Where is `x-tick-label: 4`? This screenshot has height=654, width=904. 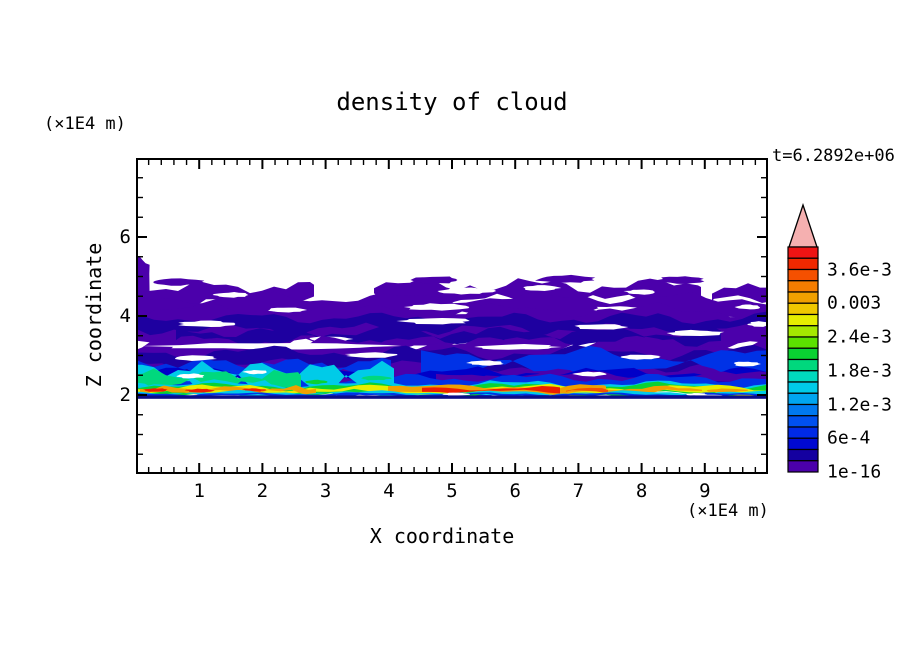 x-tick-label: 4 is located at coordinates (389, 491).